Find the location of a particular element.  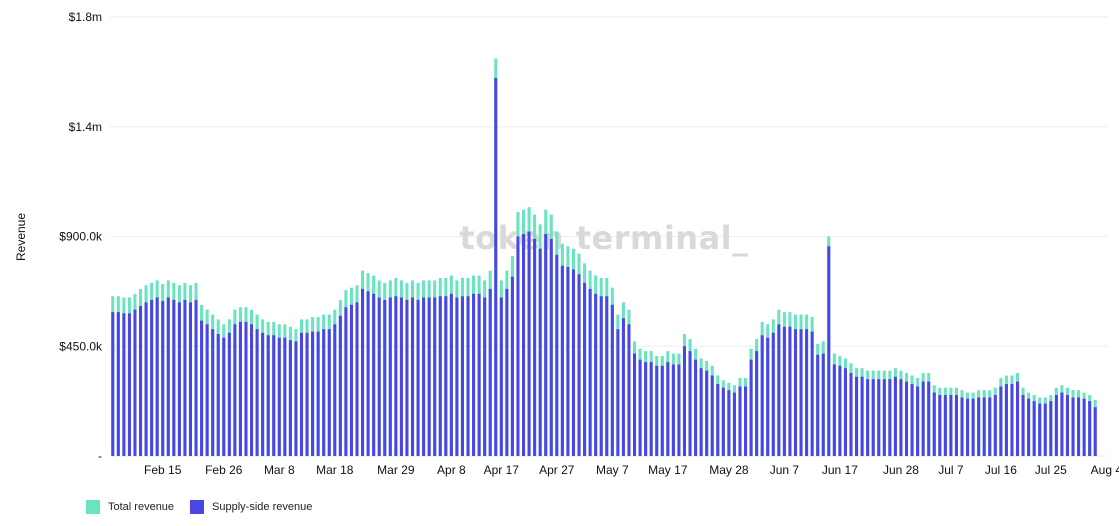

x-tick-label: Mar 8 is located at coordinates (279, 470).